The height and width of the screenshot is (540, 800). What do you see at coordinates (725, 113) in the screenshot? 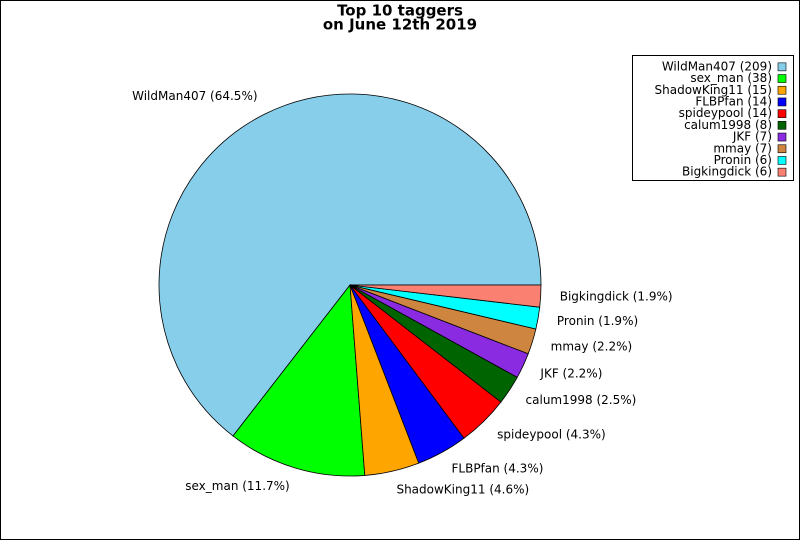
I see `legend-label: spideypool (14)` at bounding box center [725, 113].